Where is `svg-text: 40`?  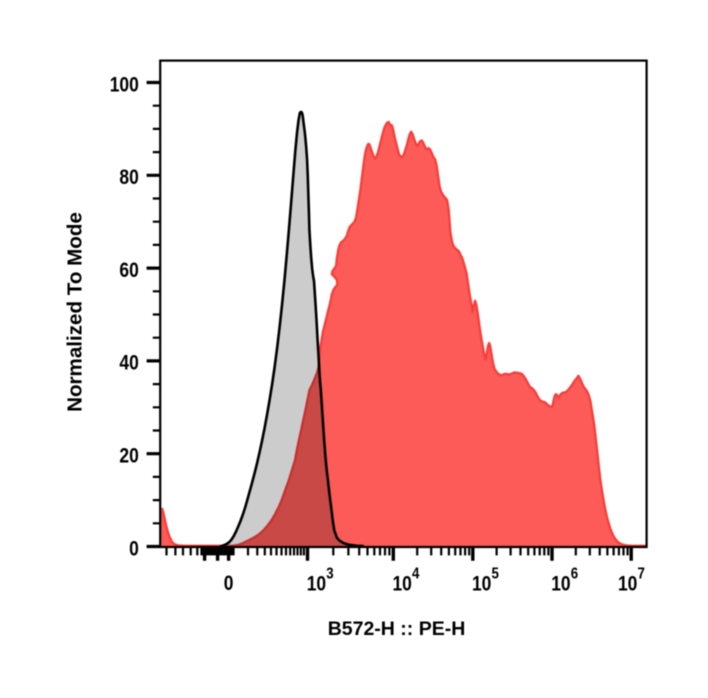
svg-text: 40 is located at coordinates (128, 363).